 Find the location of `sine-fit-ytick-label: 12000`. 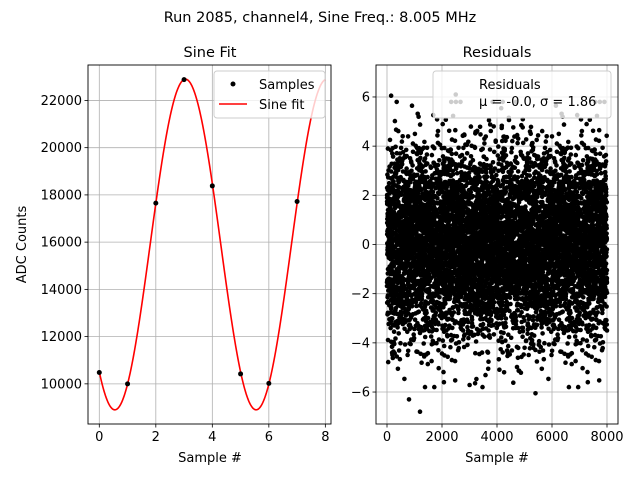

sine-fit-ytick-label: 12000 is located at coordinates (61, 337).